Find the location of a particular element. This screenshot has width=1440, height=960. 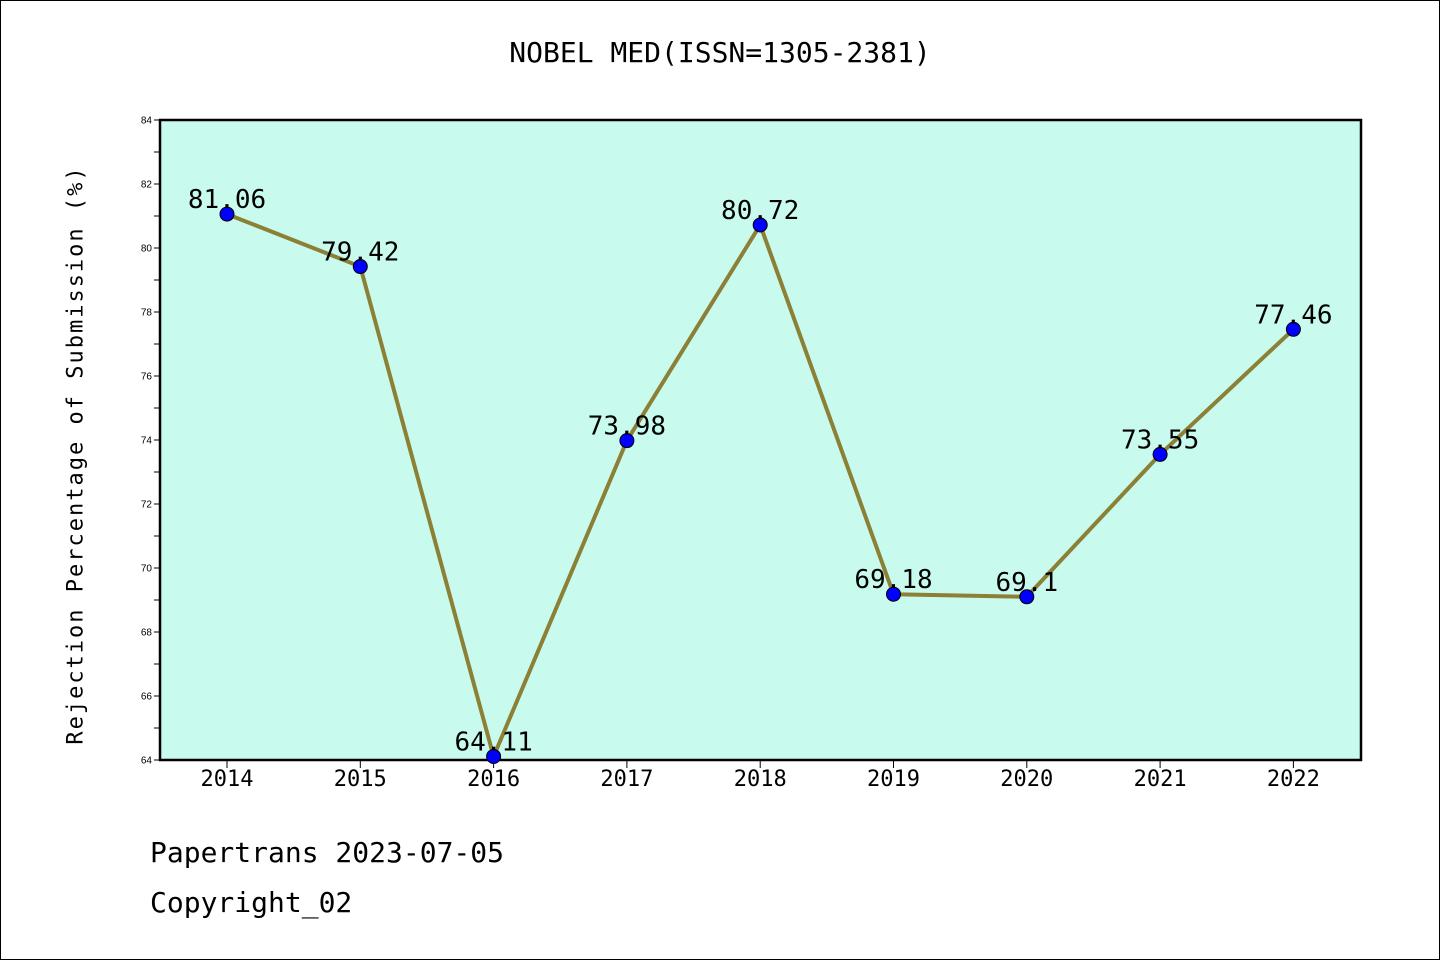

data-label: 69.1 is located at coordinates (1026, 583).